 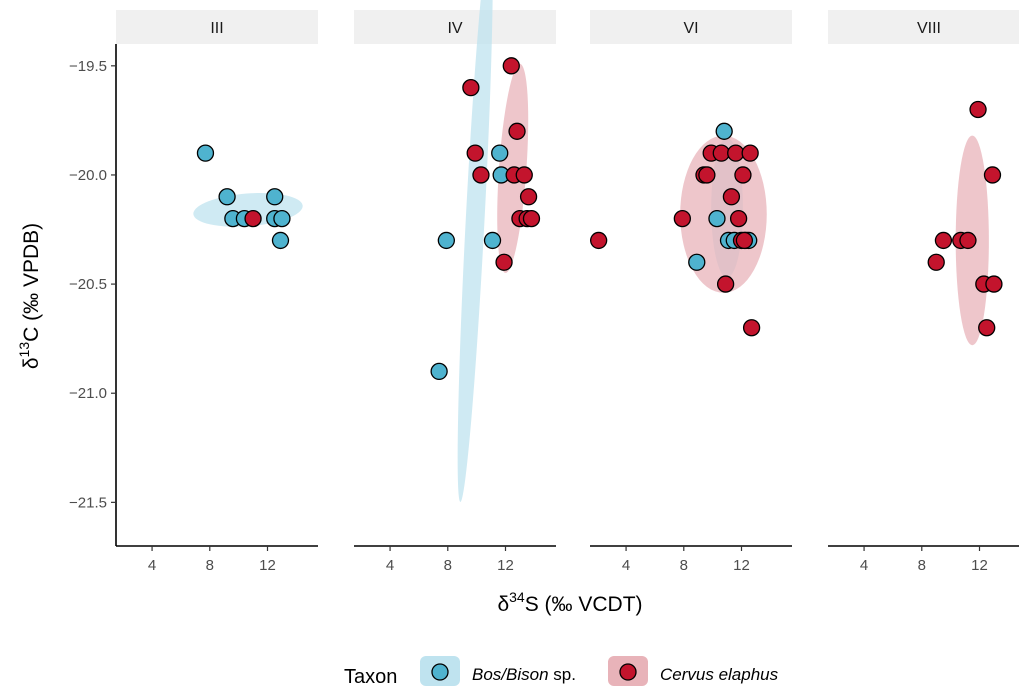 I want to click on facet-strip-IV, so click(x=455, y=27).